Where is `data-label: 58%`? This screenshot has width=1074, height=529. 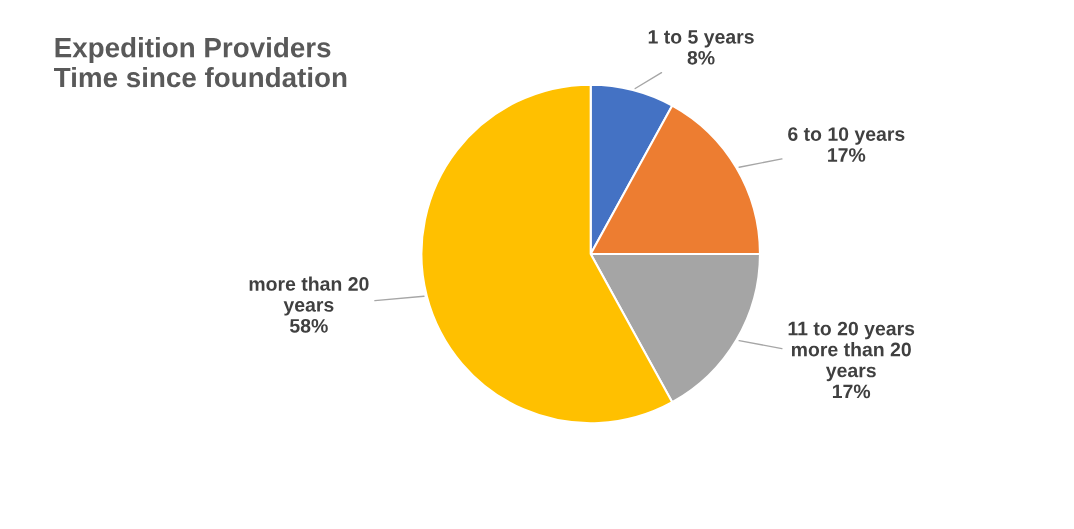 data-label: 58% is located at coordinates (308, 325).